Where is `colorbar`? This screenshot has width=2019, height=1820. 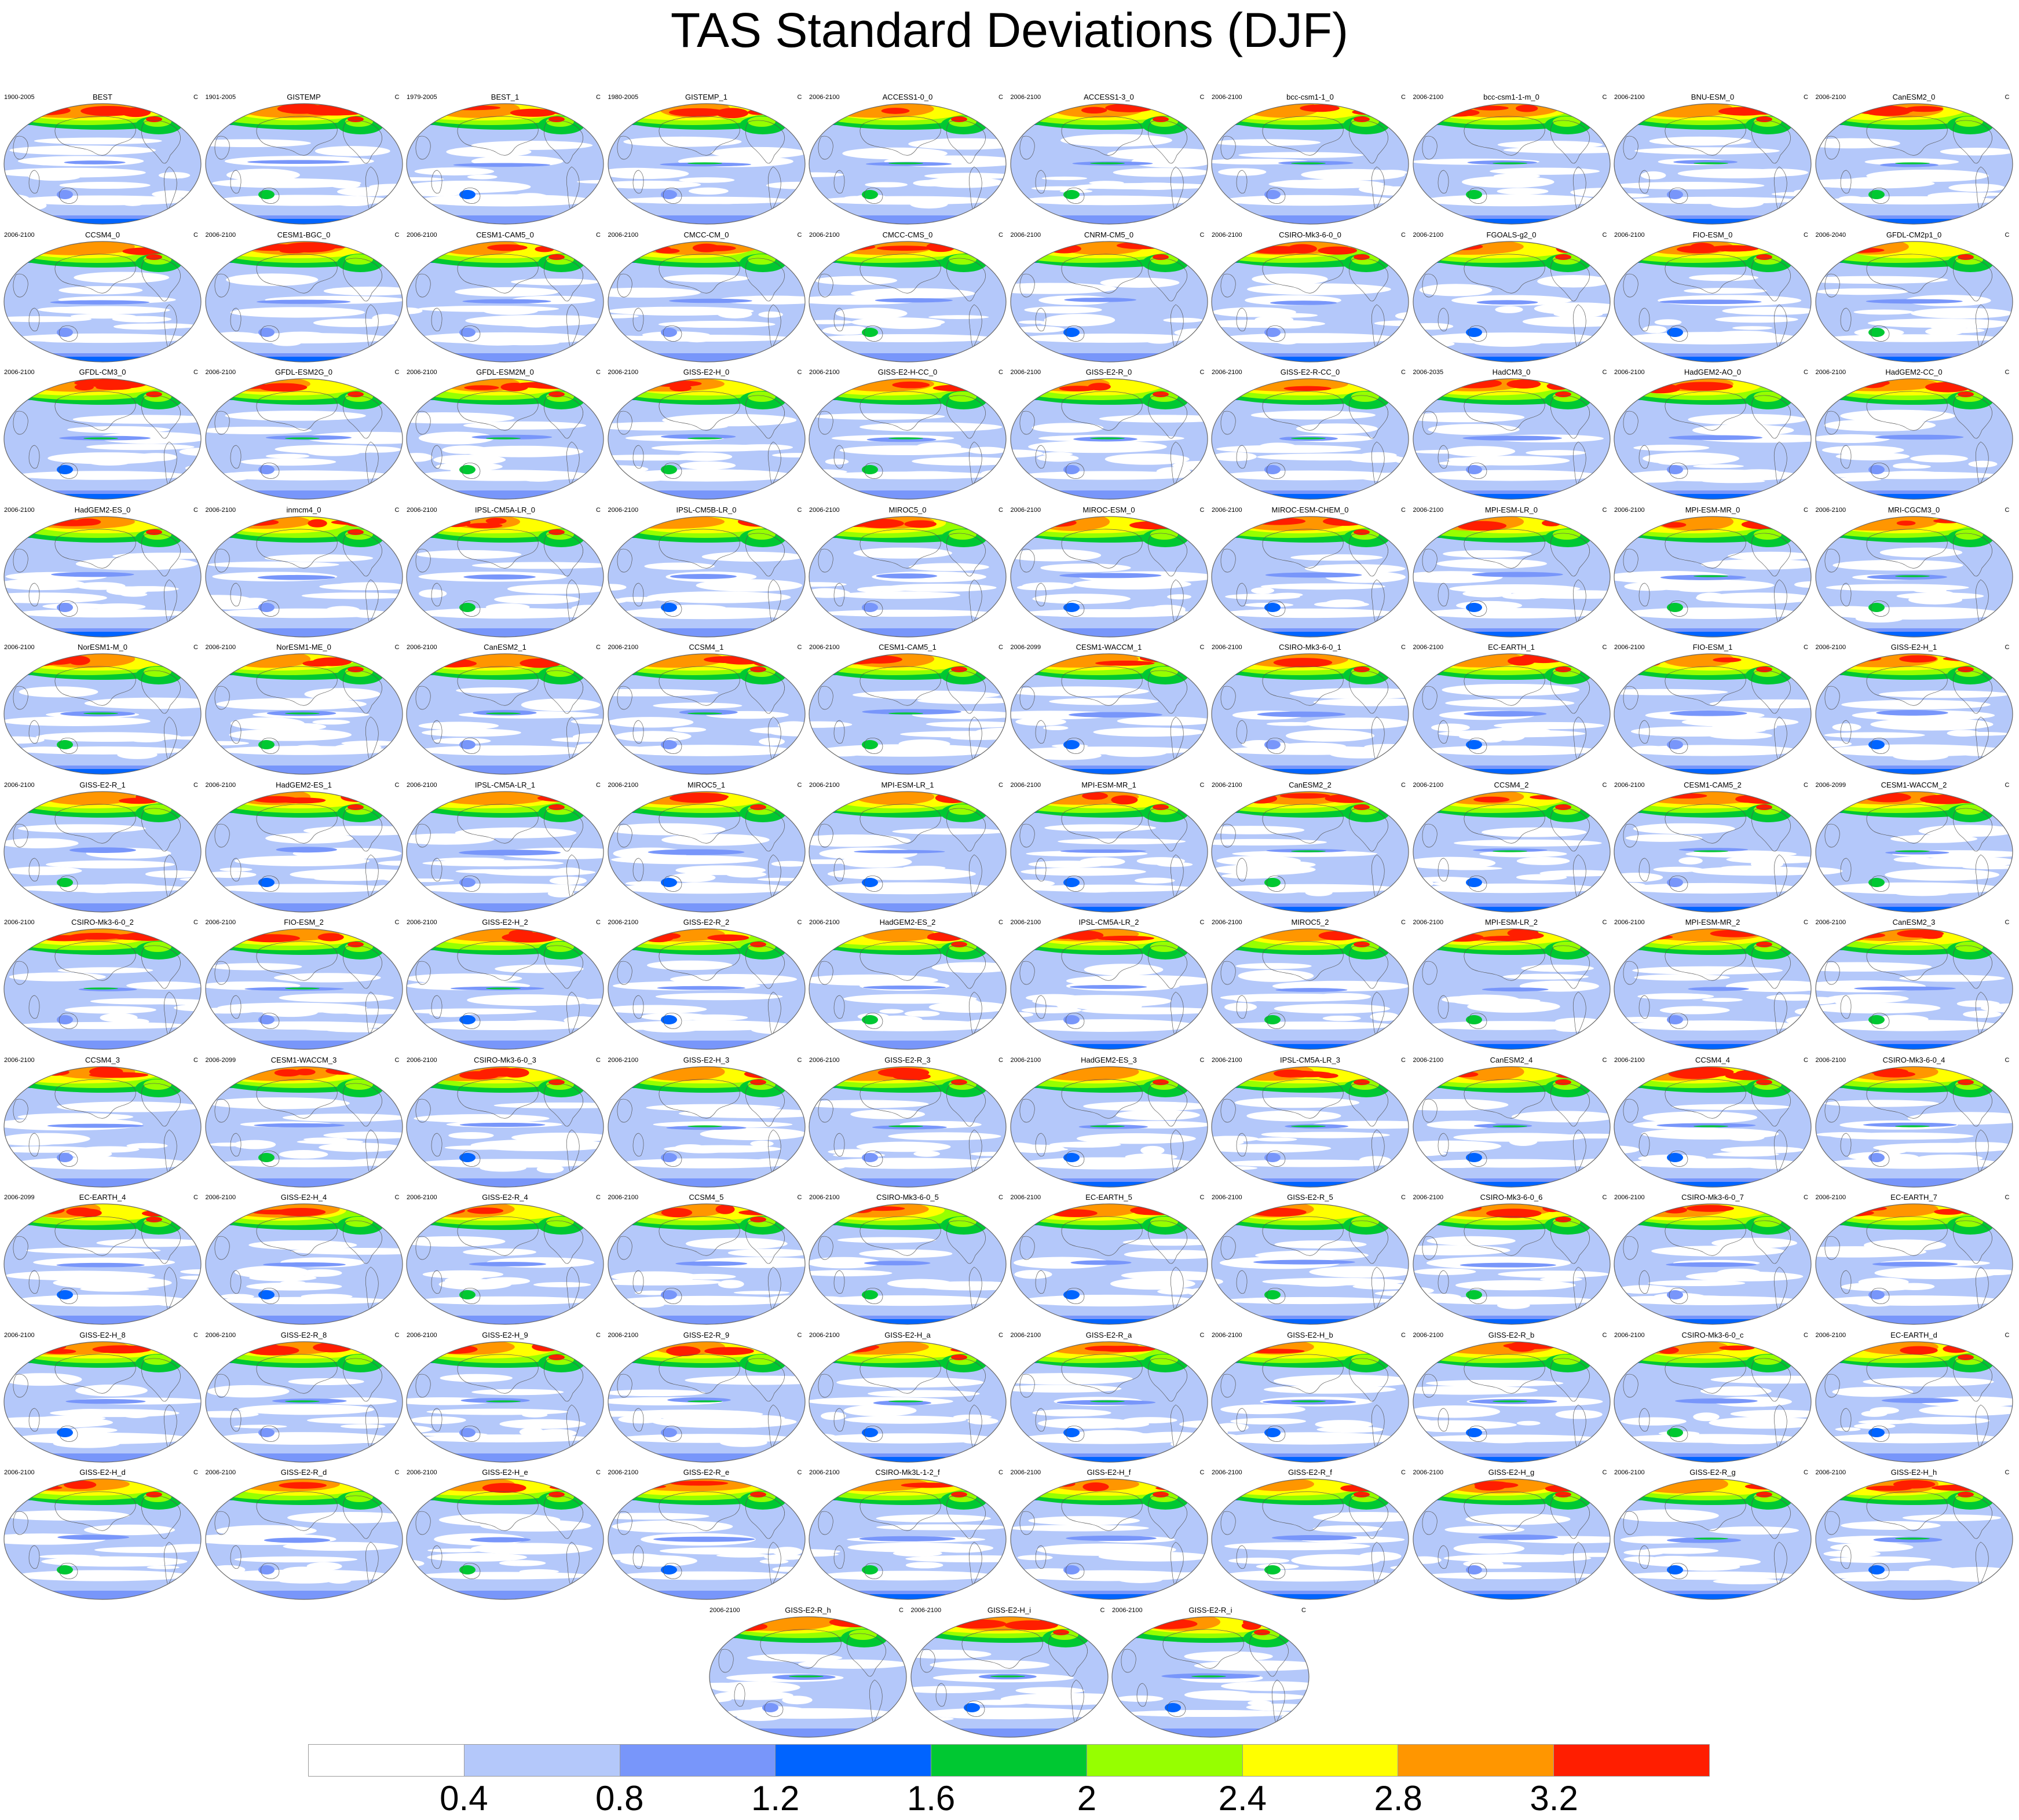 colorbar is located at coordinates (1009, 1761).